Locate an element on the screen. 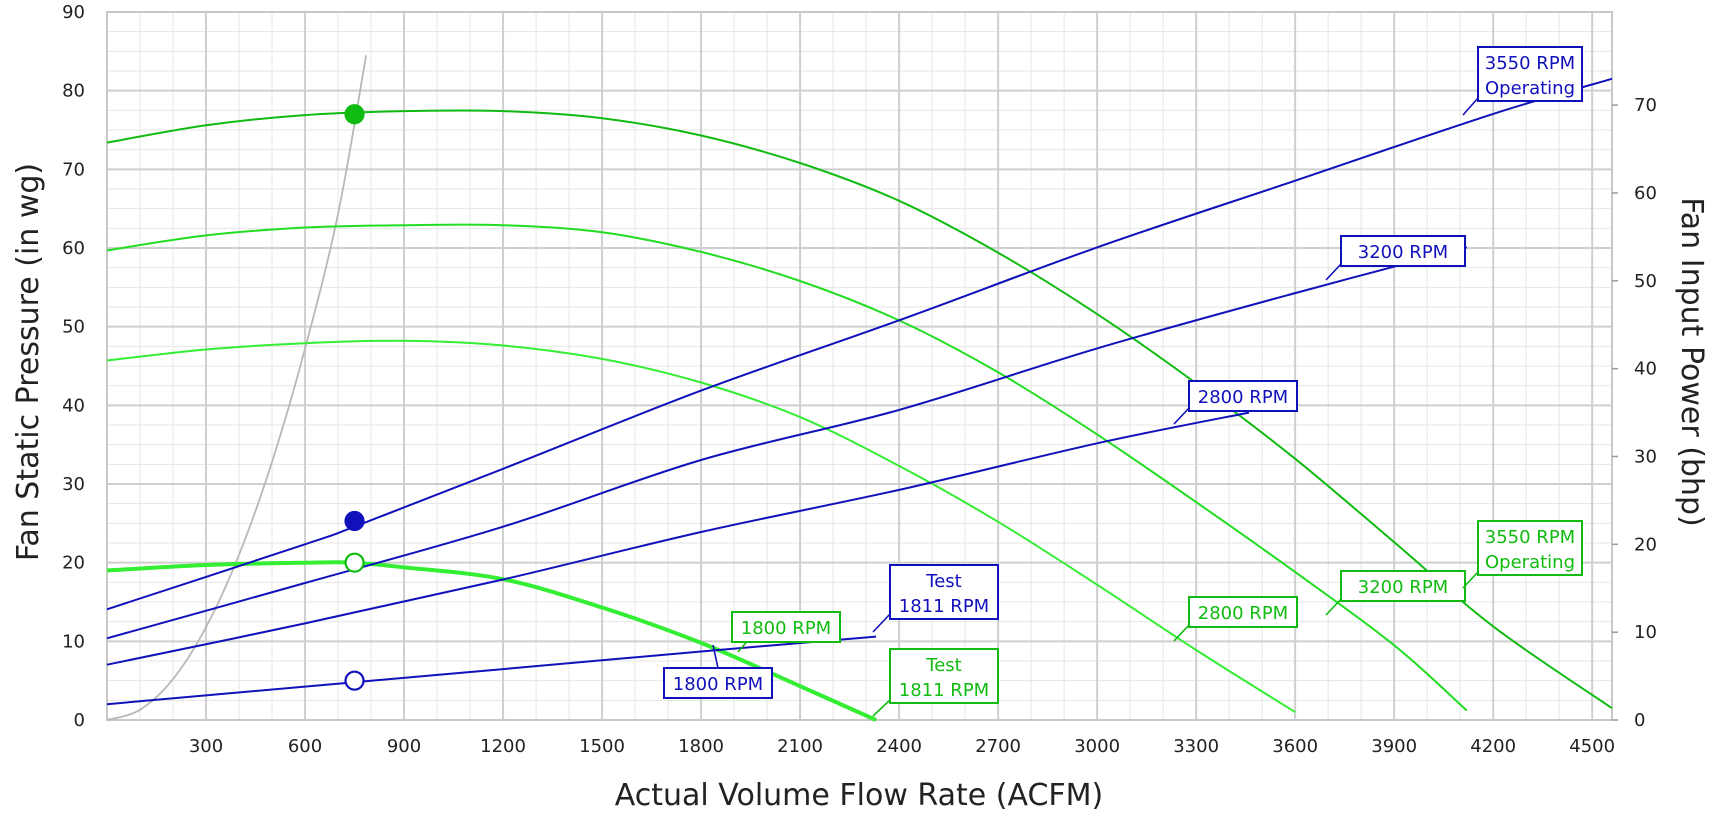 This screenshot has height=814, width=1719. x-tick-label: 1200 is located at coordinates (503, 746).